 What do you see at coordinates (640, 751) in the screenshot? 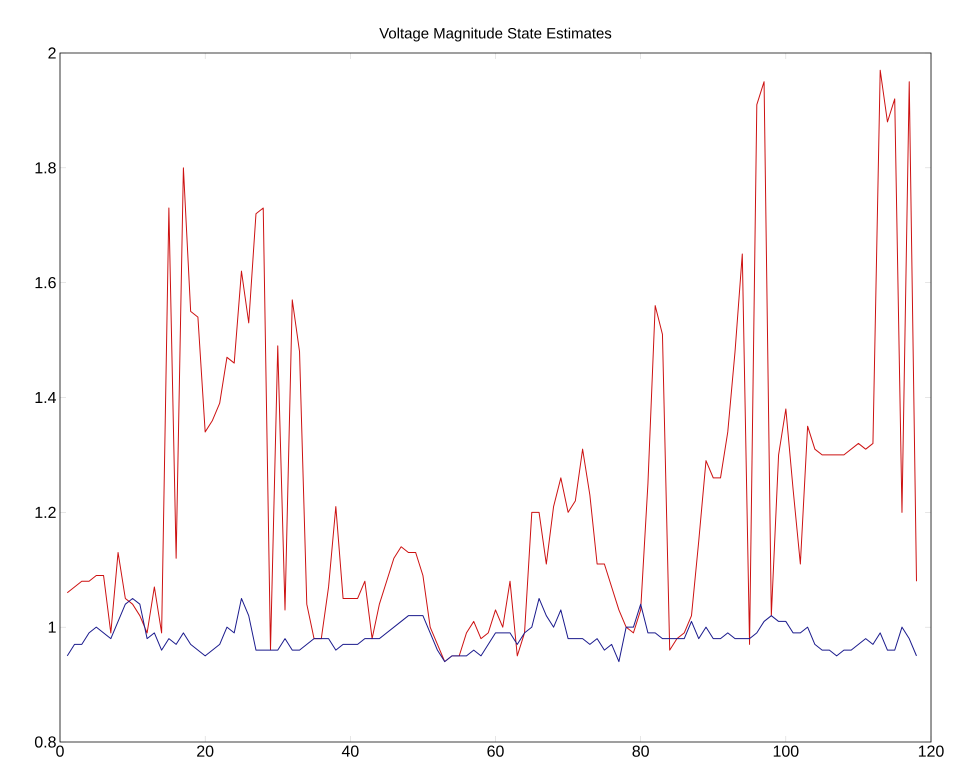
I see `x-tick-label: 80` at bounding box center [640, 751].